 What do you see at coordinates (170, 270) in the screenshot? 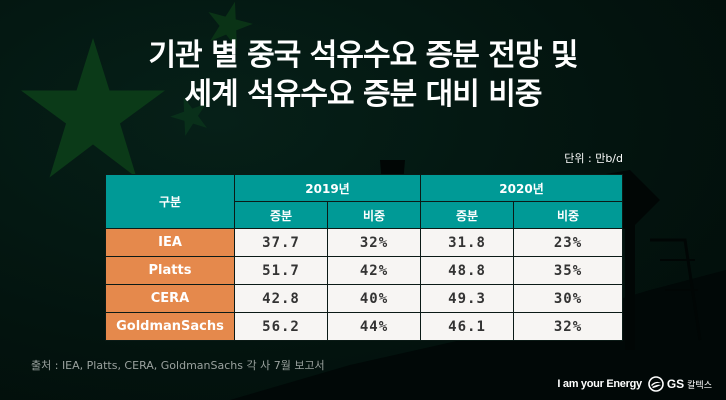
I see `org-name: Platts` at bounding box center [170, 270].